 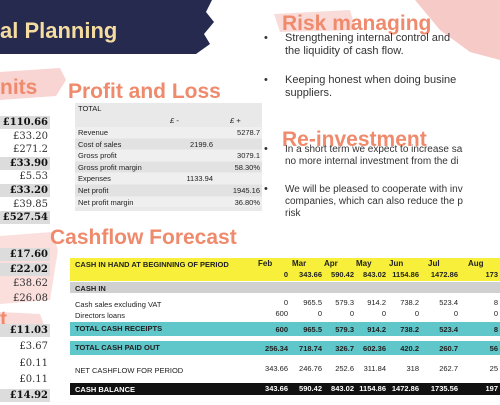 I want to click on row-label: Cost of sales, so click(x=100, y=144).